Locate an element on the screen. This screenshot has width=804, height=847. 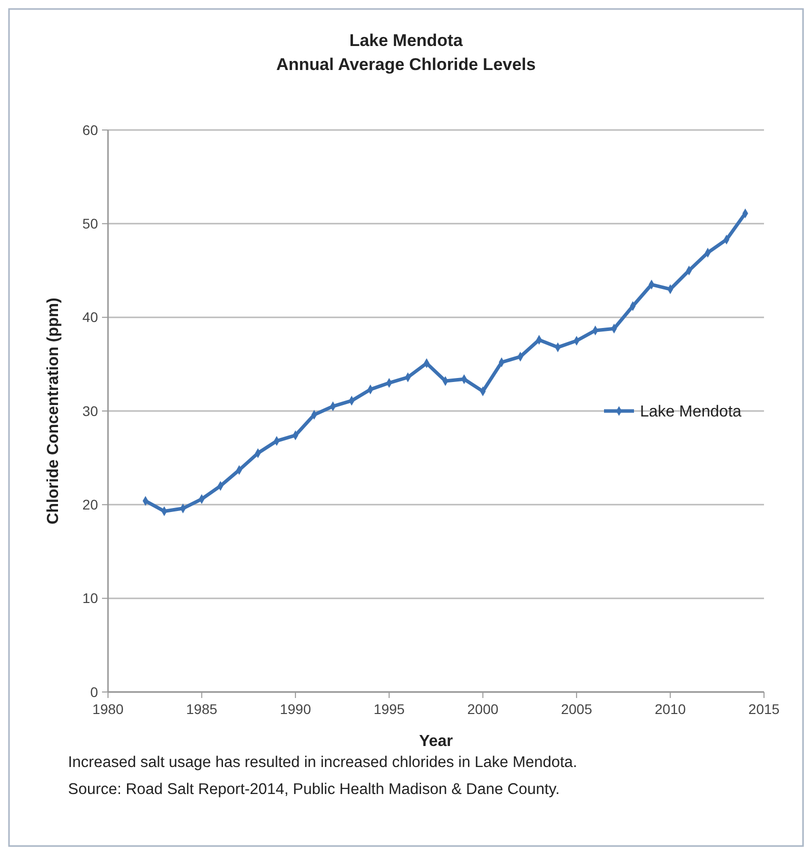
x-tick-label: 1995 is located at coordinates (389, 709).